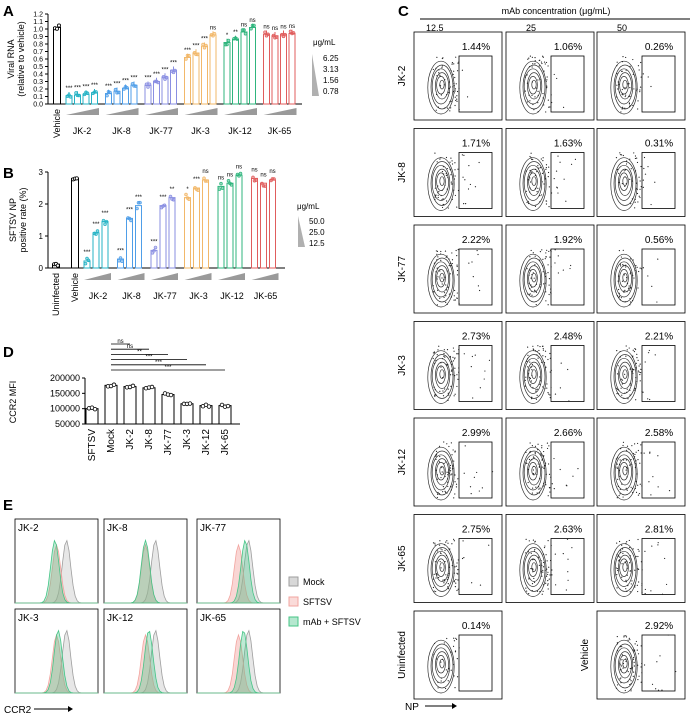  What do you see at coordinates (57, 123) in the screenshot?
I see `x-category-label: Vehicle` at bounding box center [57, 123].